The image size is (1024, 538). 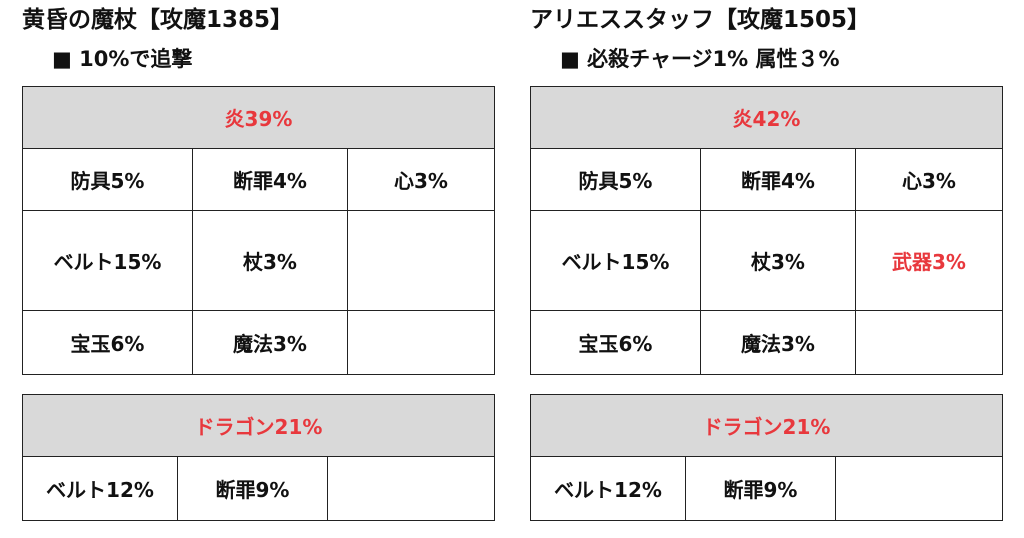 What do you see at coordinates (700, 20) in the screenshot?
I see `weapon-title: アリエススタッフ【攻魔1505】` at bounding box center [700, 20].